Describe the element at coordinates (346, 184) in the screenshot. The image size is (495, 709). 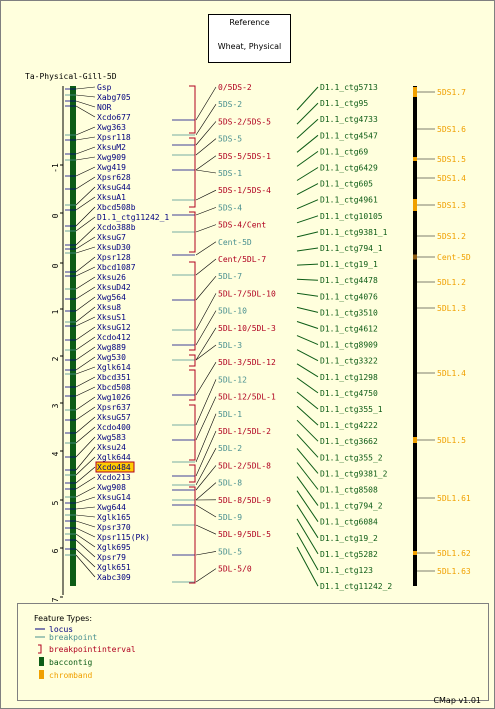
I see `contig-label: D1.1_ctg605` at that location.